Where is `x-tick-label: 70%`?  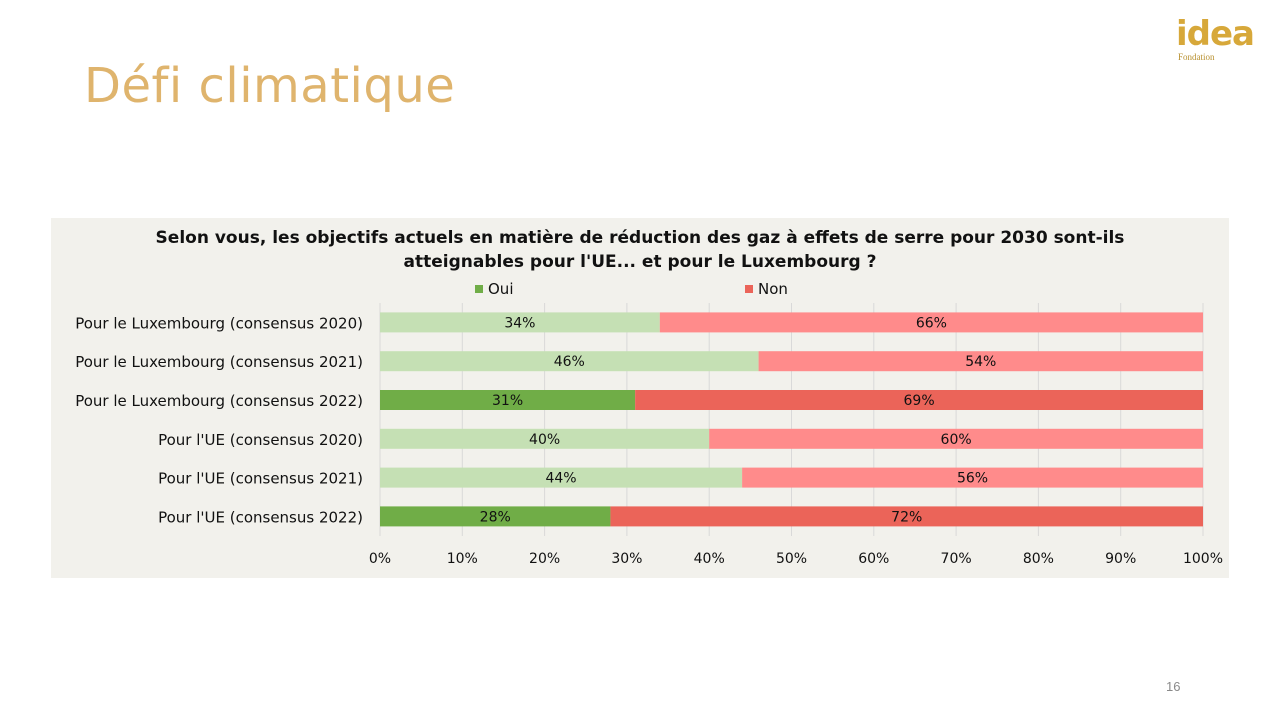 x-tick-label: 70% is located at coordinates (956, 559).